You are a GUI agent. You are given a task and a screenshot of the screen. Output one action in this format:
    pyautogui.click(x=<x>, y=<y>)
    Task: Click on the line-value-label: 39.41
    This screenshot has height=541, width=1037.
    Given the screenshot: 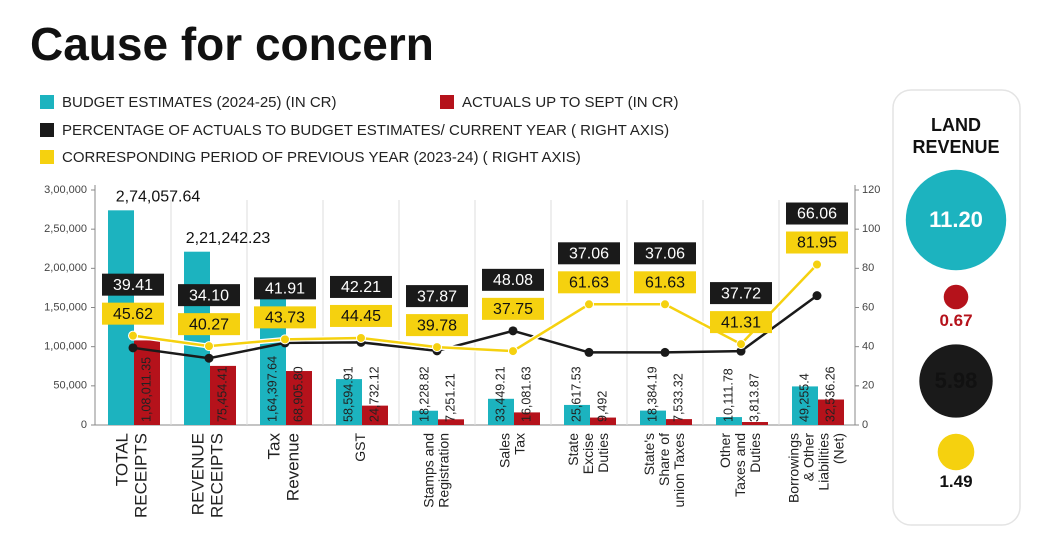 What is the action you would take?
    pyautogui.click(x=133, y=285)
    